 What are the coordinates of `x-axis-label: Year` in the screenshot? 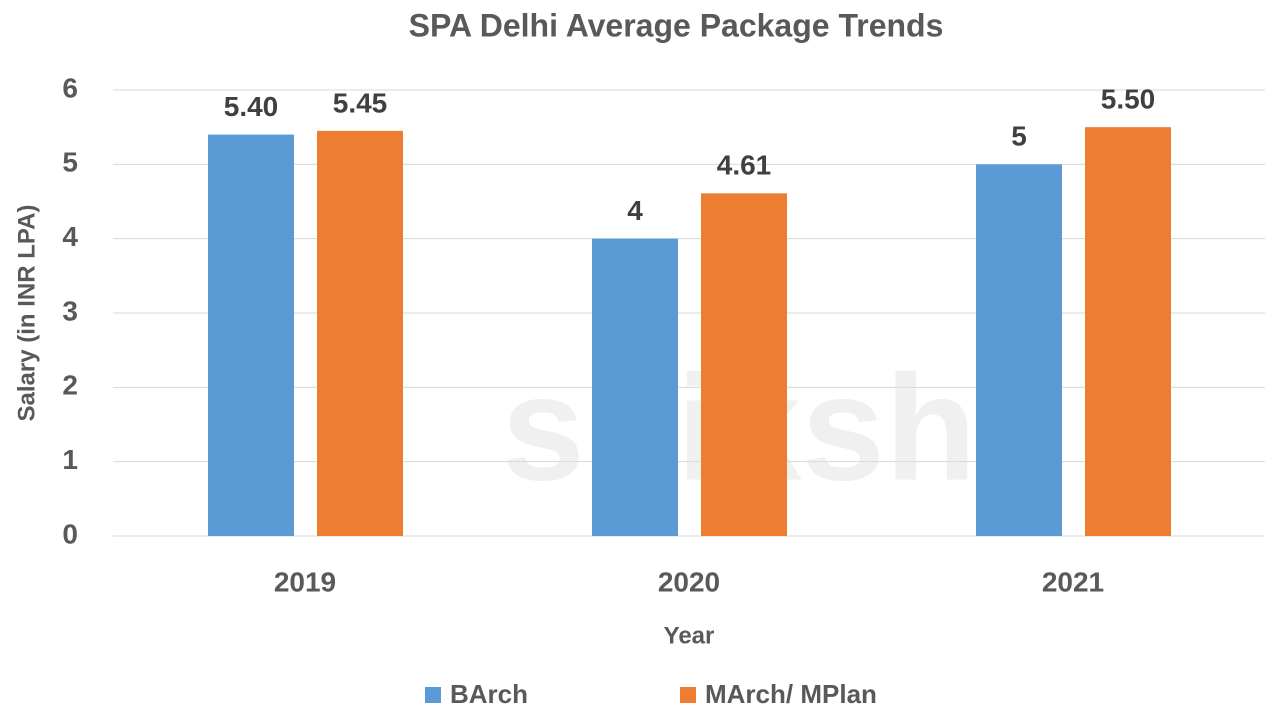 It's located at (689, 635).